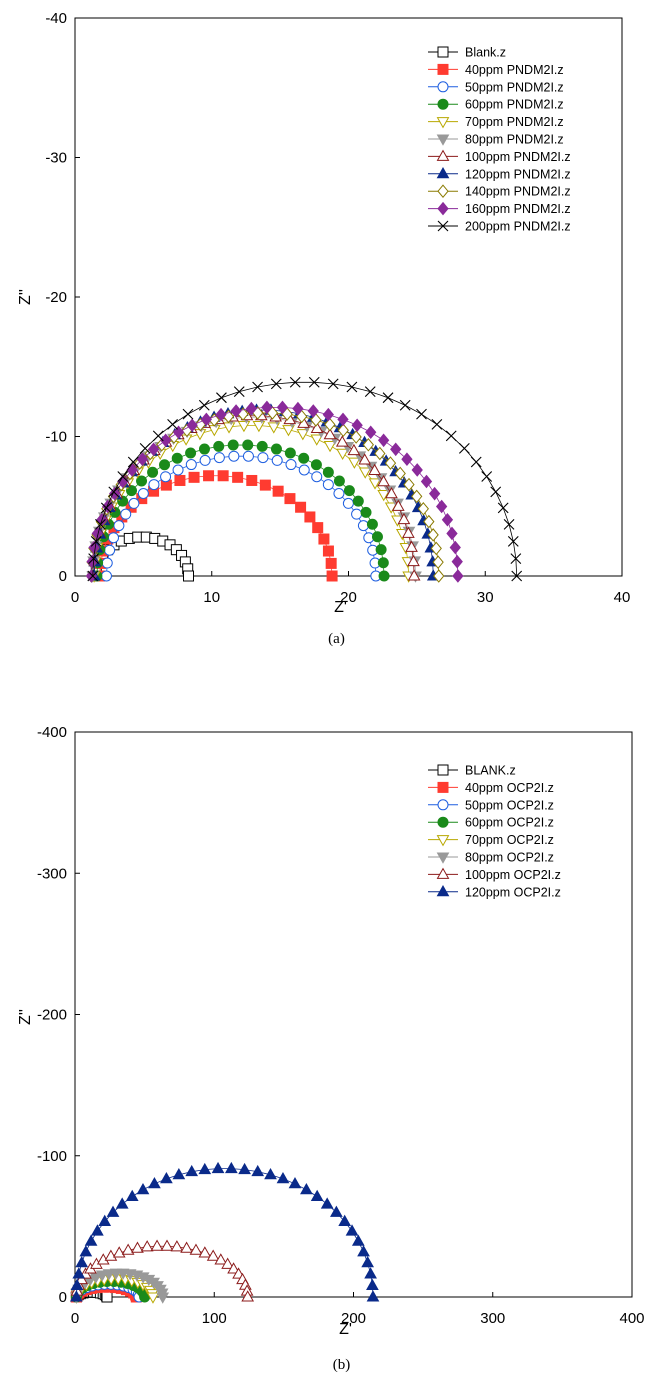 The image size is (653, 1389). Describe the element at coordinates (513, 875) in the screenshot. I see `legend-label: 100ppm OCP2I.z` at that location.